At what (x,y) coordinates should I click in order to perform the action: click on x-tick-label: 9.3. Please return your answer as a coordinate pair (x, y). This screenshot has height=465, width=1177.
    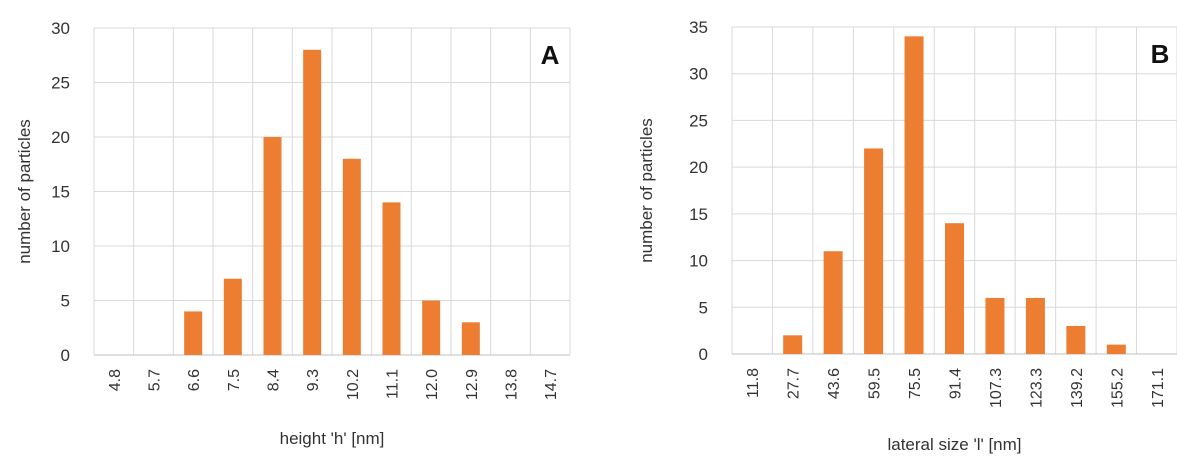
    Looking at the image, I should click on (313, 380).